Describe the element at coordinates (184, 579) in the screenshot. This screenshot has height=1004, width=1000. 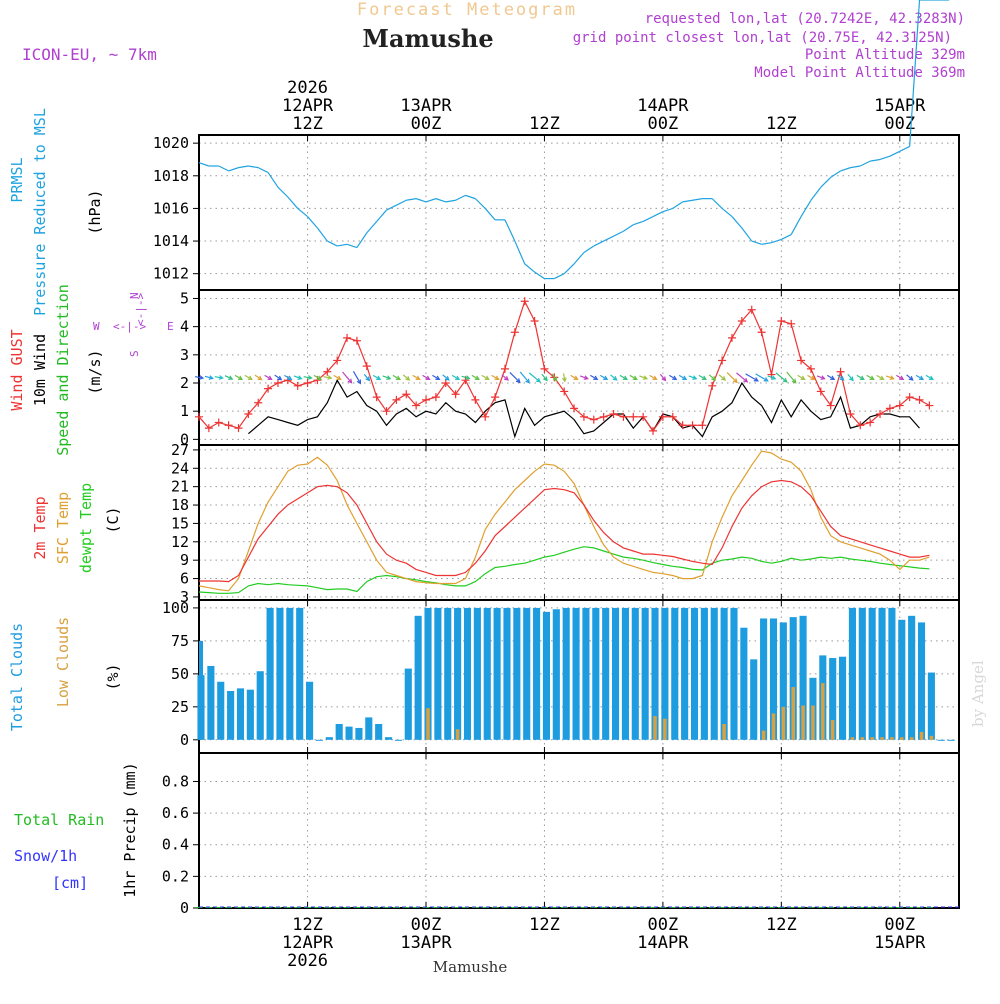
I see `ytick-label: 6` at that location.